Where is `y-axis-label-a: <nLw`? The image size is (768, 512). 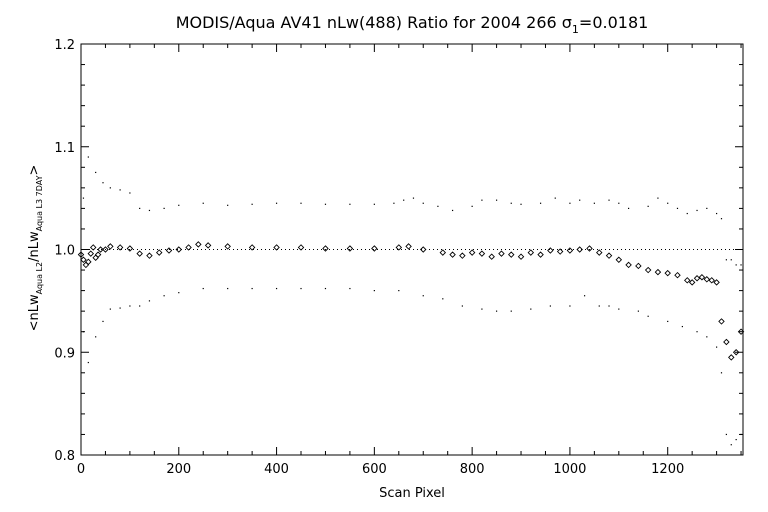
y-axis-label-a: <nLw is located at coordinates (34, 312).